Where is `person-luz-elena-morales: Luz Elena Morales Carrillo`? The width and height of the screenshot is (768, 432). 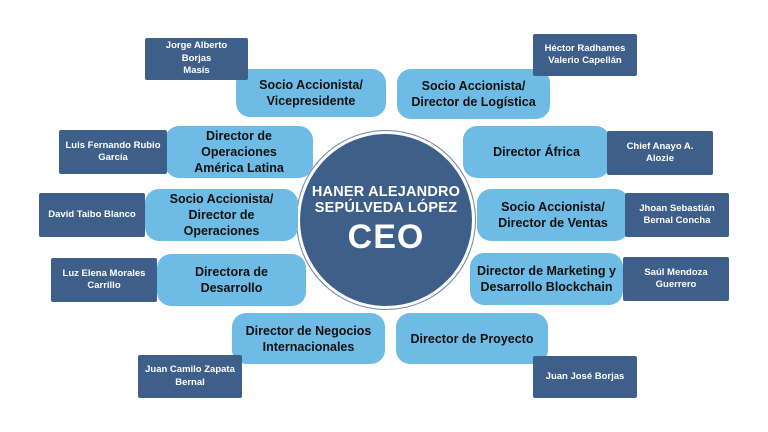
person-luz-elena-morales: Luz Elena Morales Carrillo is located at coordinates (104, 280).